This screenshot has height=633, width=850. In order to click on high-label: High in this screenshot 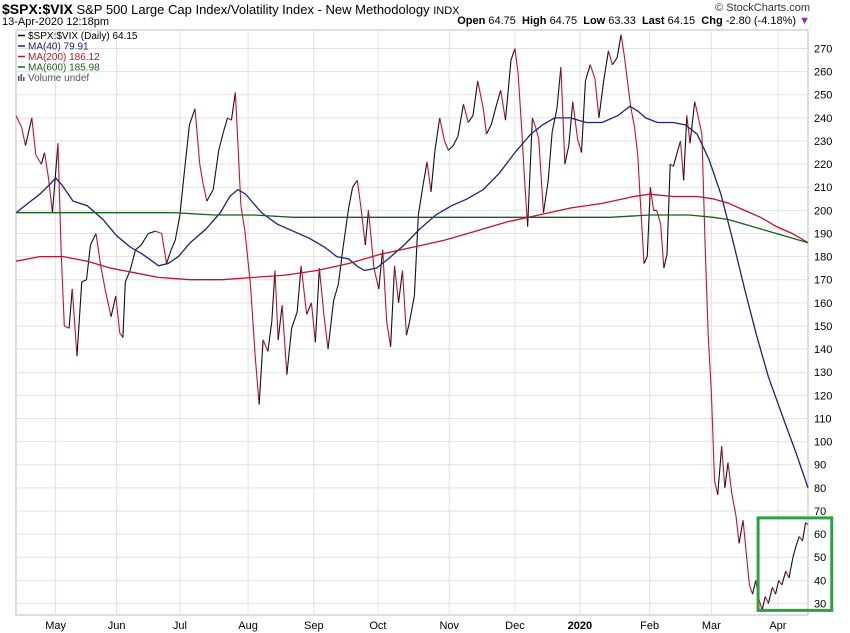, I will do `click(534, 21)`.